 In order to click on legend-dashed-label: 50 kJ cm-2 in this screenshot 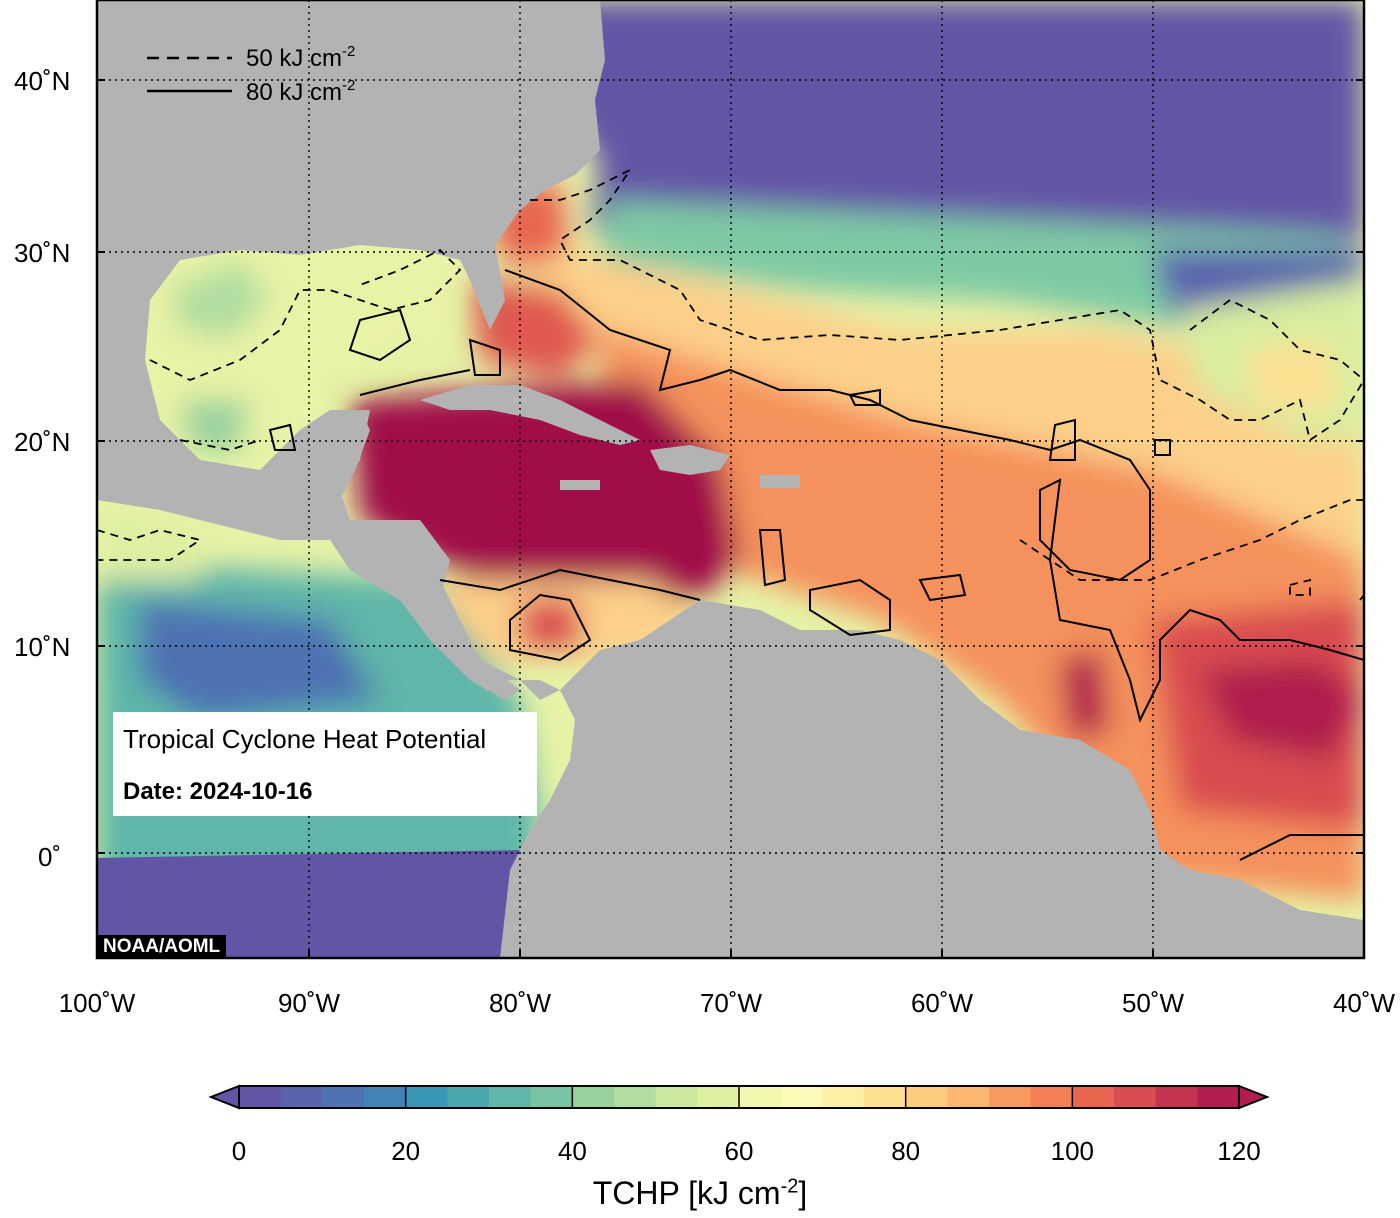, I will do `click(300, 57)`.